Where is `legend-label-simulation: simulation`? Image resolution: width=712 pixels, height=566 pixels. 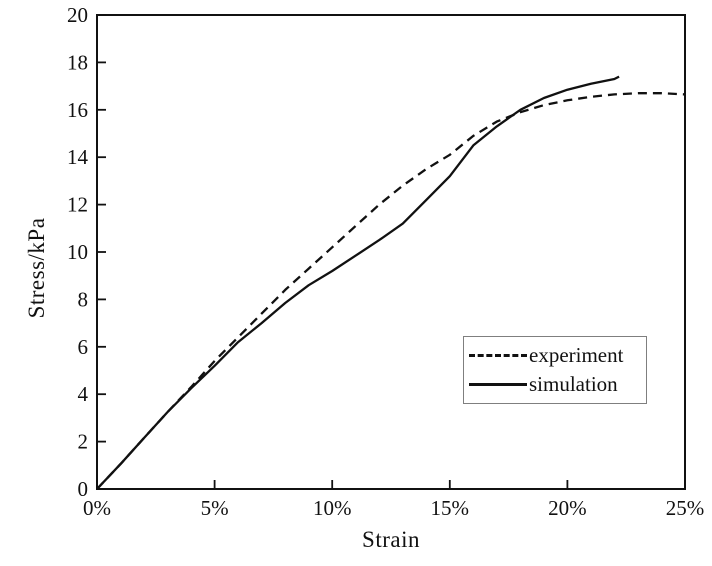
legend-label-simulation: simulation is located at coordinates (573, 384).